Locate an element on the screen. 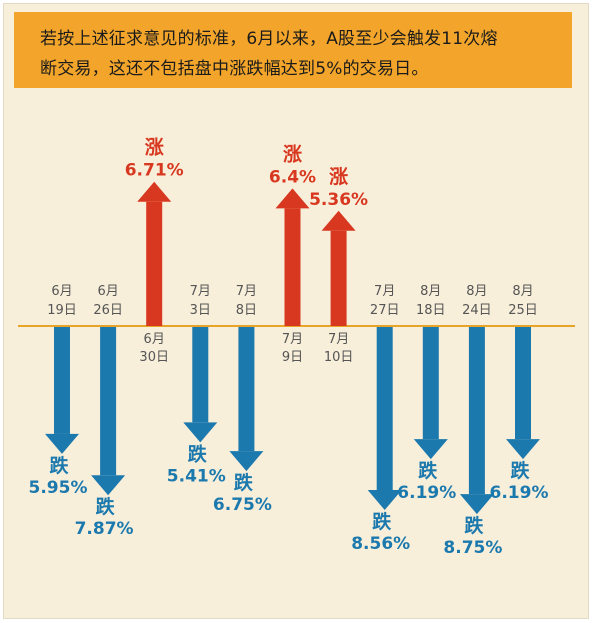 Image resolution: width=593 pixels, height=623 pixels. date-day-9: 24日 is located at coordinates (477, 310).